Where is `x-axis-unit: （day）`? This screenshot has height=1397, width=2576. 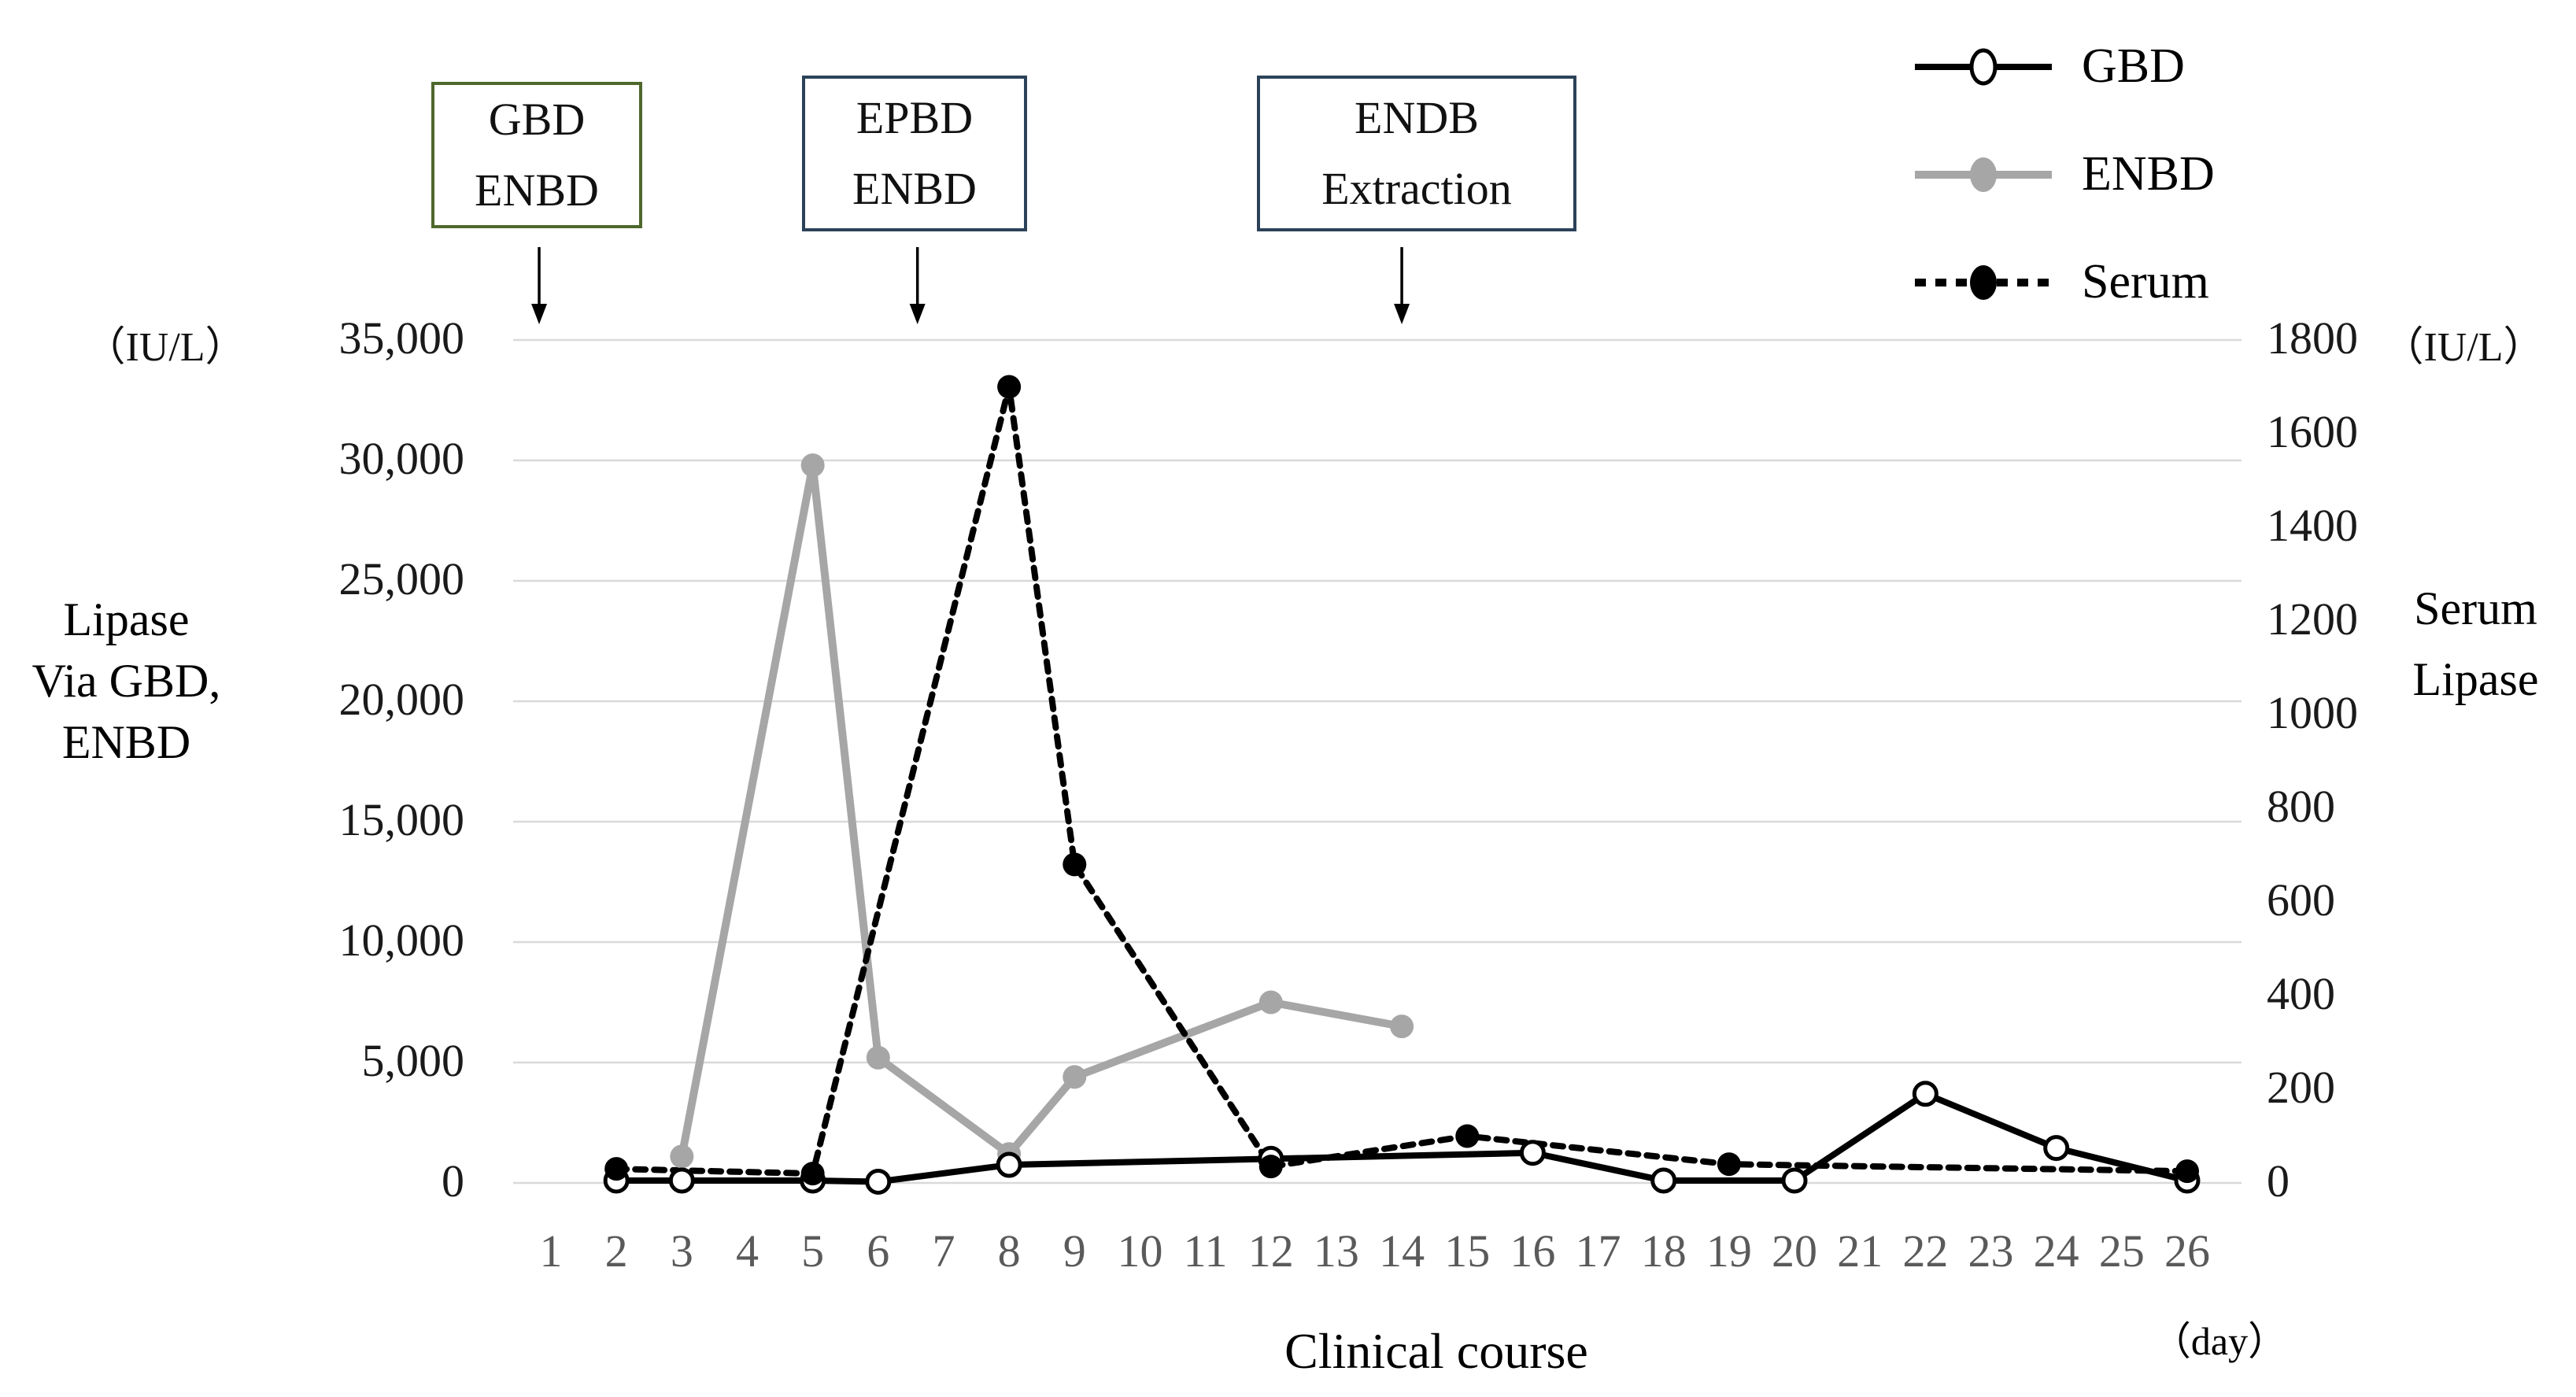
x-axis-unit: （day） is located at coordinates (2219, 1341).